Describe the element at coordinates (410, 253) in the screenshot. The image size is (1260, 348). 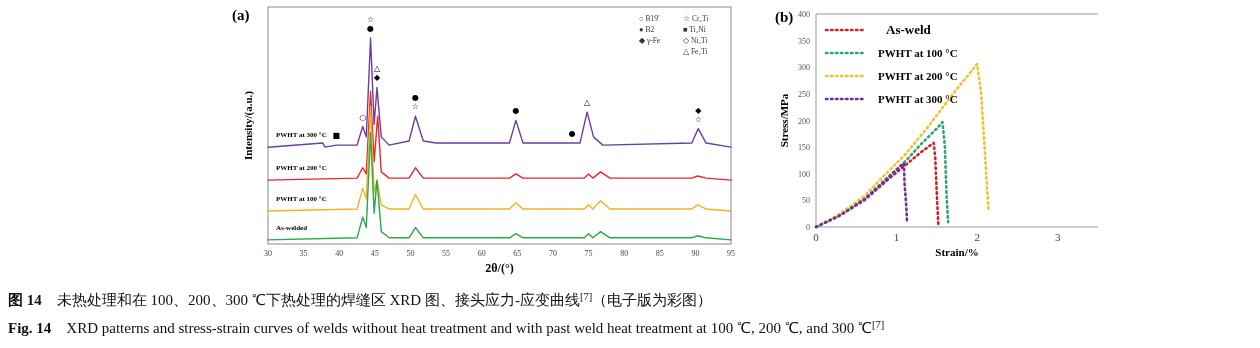
I see `x-tick-label: 50` at that location.